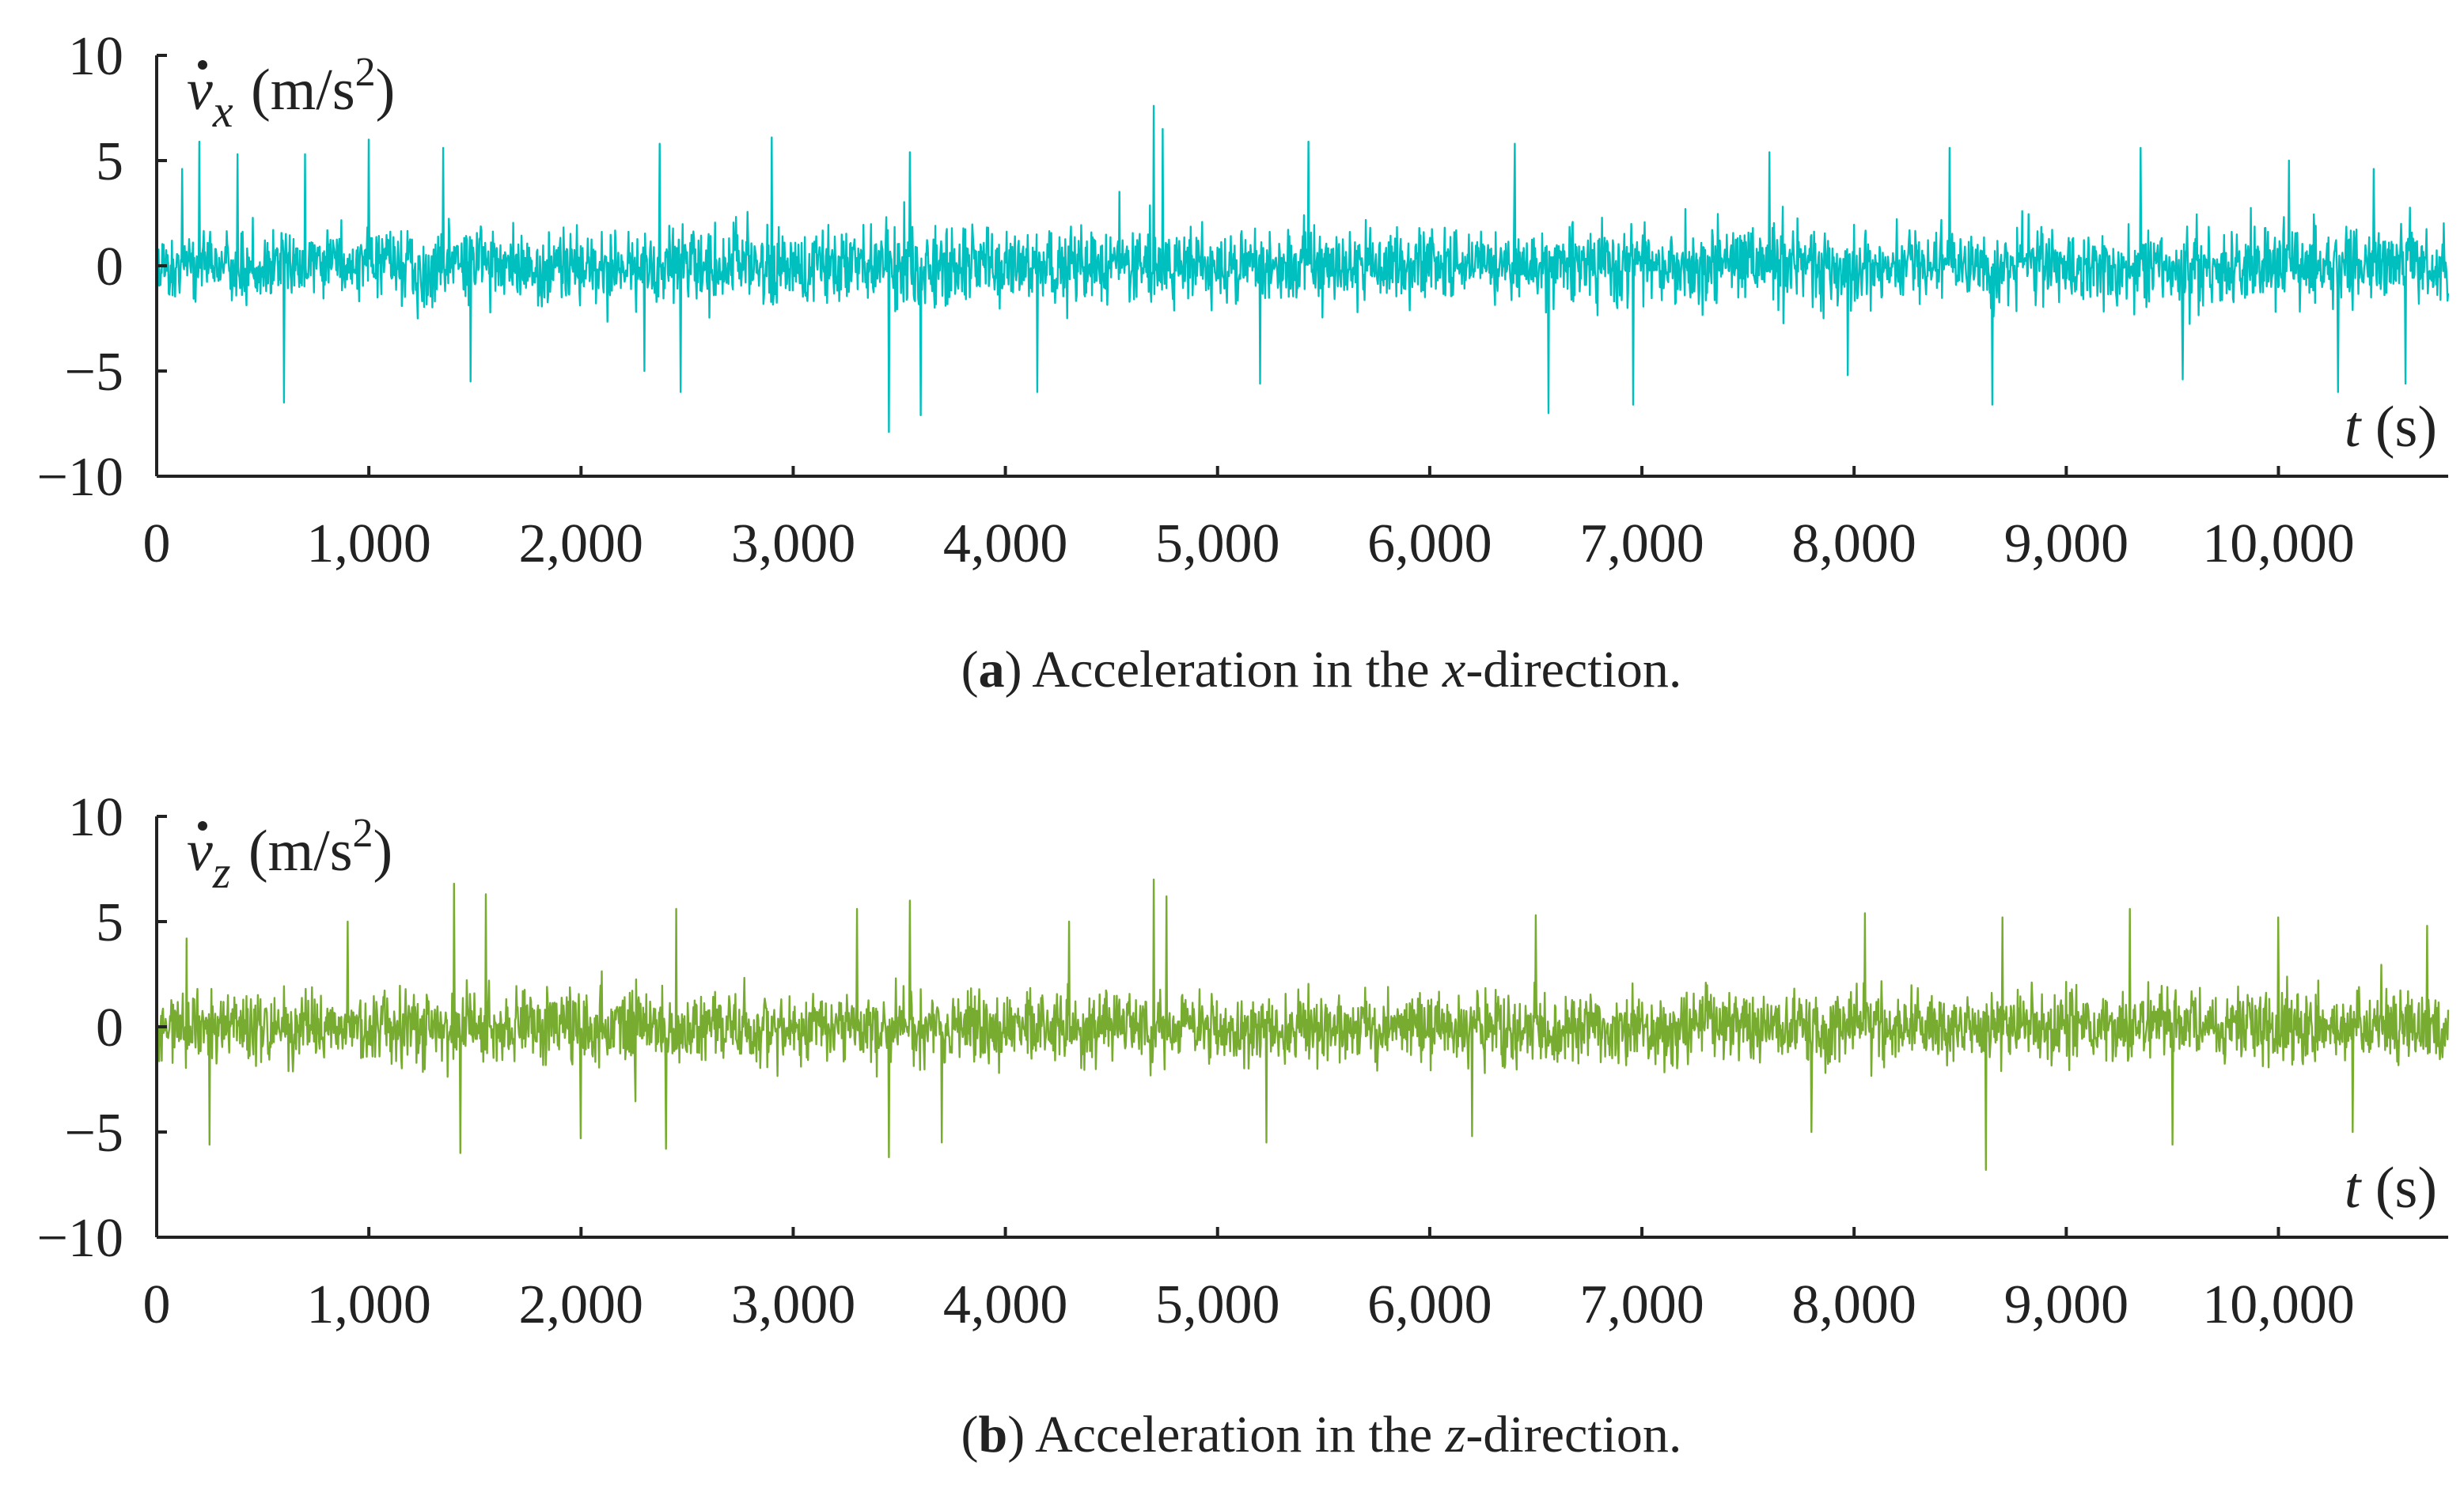 This screenshot has width=2464, height=1488. I want to click on panel-caption: (b) Acceleration in the z-direction., so click(1322, 1434).